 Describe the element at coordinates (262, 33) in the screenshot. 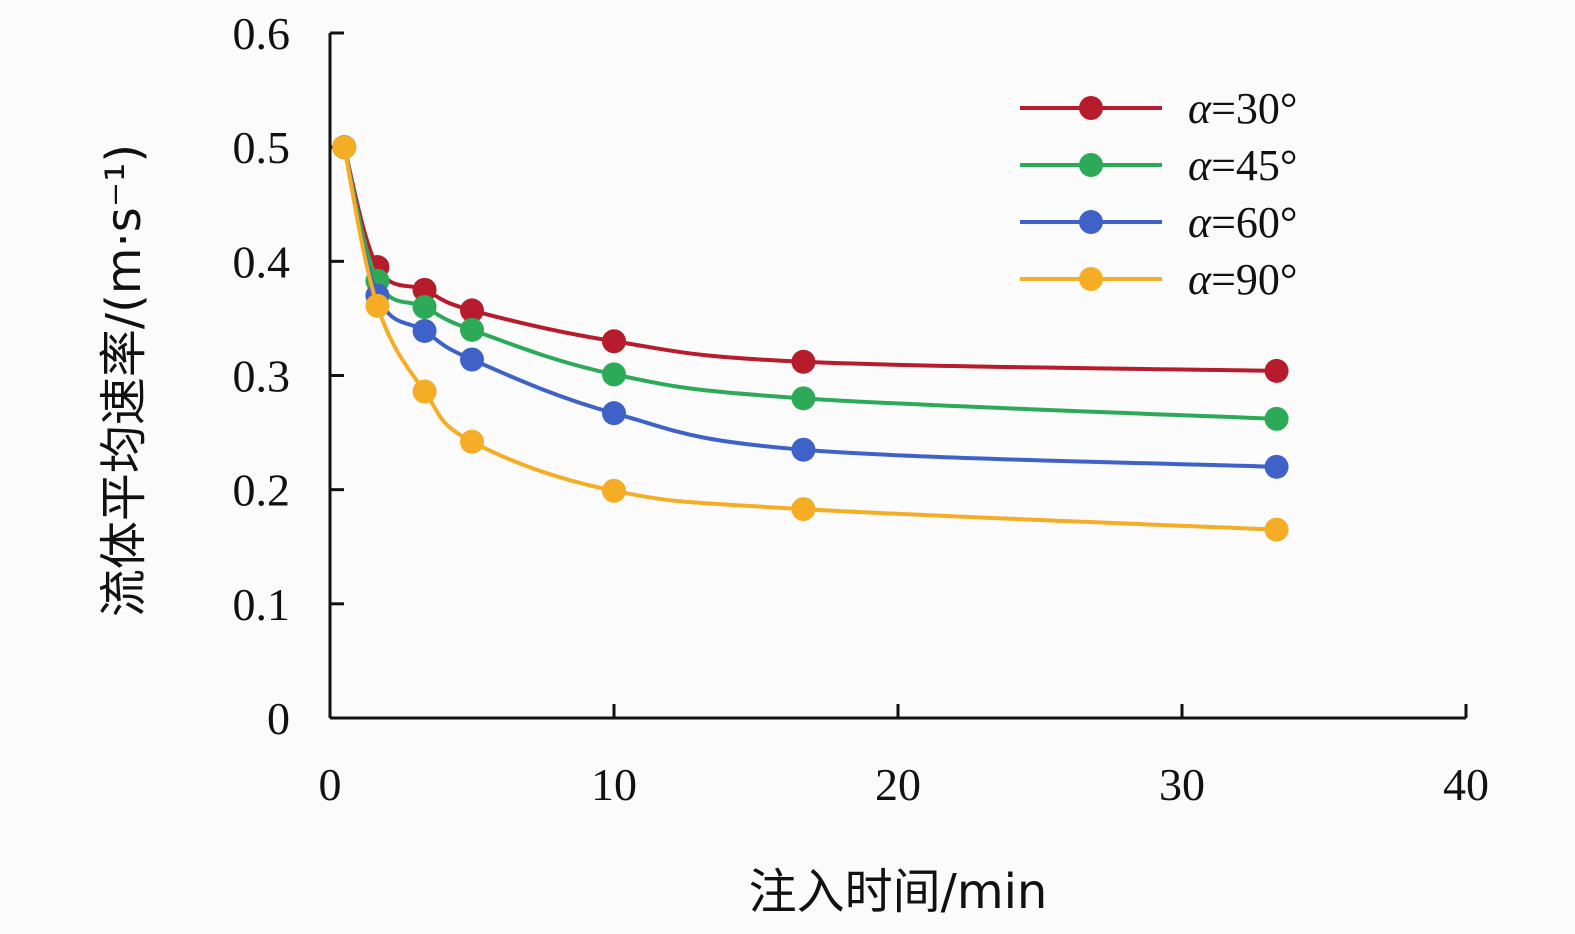

I see `y-tick-label: 0.6` at that location.